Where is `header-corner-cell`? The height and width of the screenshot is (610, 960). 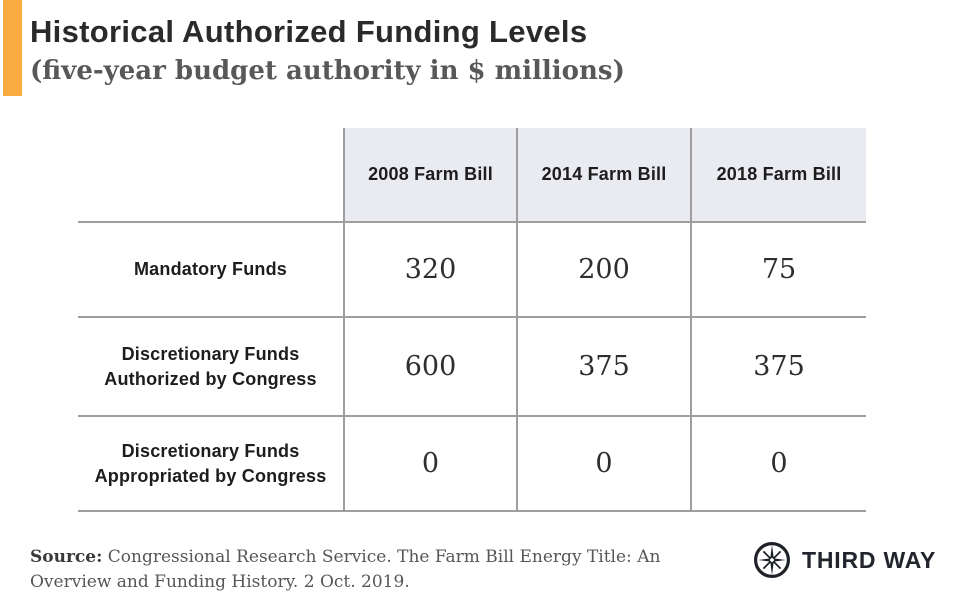
header-corner-cell is located at coordinates (210, 174).